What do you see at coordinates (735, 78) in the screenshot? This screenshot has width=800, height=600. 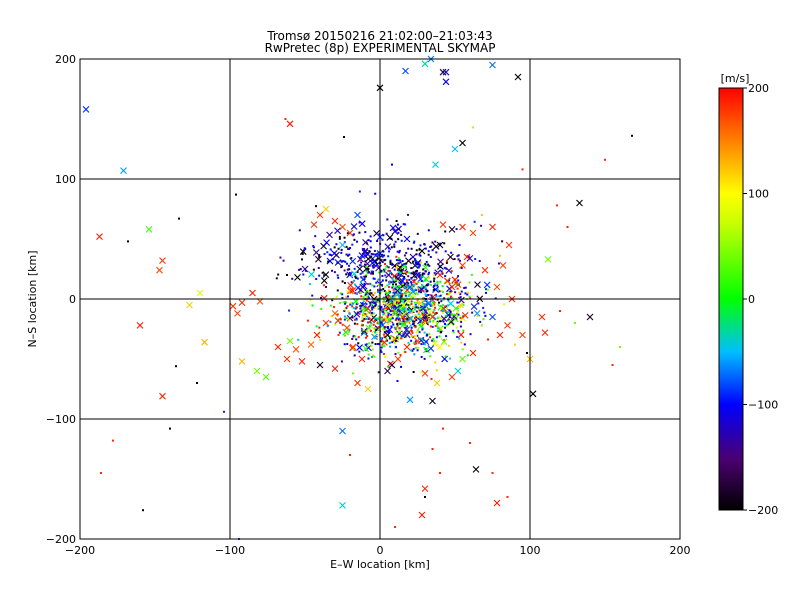 I see `colorbar-label: [m/s]` at bounding box center [735, 78].